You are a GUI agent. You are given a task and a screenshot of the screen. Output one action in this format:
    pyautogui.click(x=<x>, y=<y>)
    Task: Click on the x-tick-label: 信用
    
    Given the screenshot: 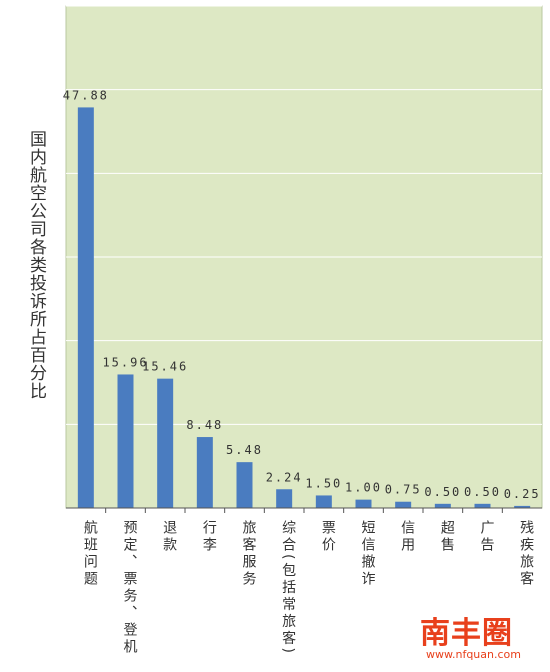 What is the action you would take?
    pyautogui.click(x=407, y=537)
    